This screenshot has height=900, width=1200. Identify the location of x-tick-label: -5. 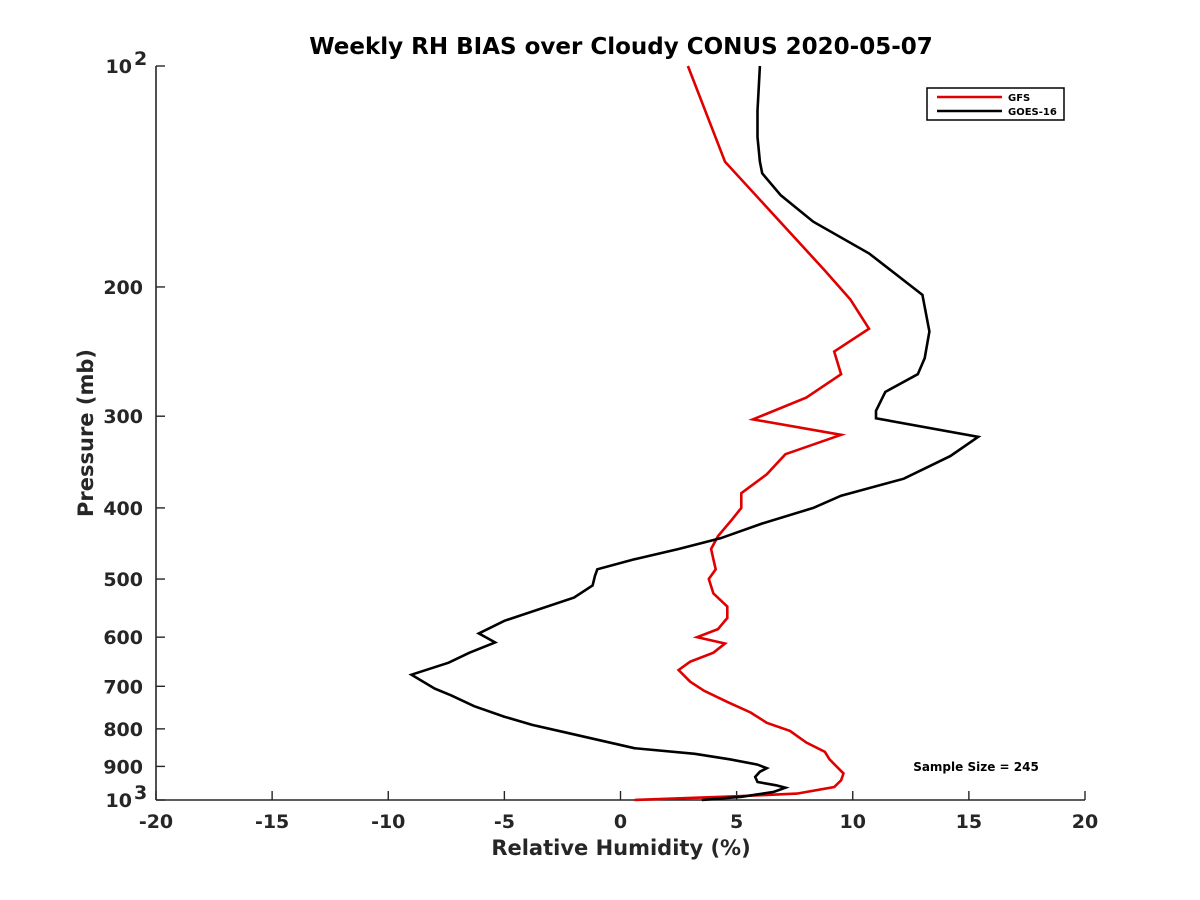
(504, 822).